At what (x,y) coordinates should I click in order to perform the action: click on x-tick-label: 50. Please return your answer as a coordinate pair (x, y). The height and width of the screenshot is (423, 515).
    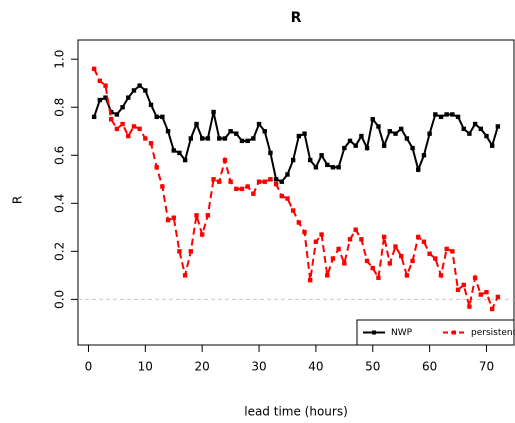
    Looking at the image, I should click on (372, 367).